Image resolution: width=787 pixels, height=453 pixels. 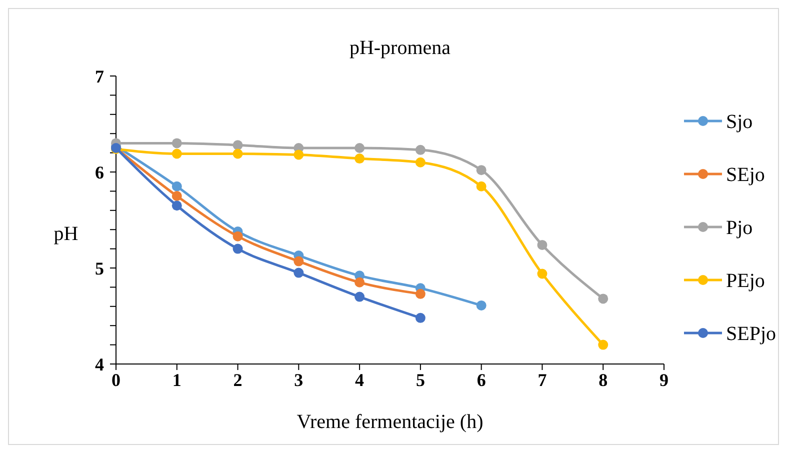 I want to click on x-tick-label: 9, so click(x=664, y=380).